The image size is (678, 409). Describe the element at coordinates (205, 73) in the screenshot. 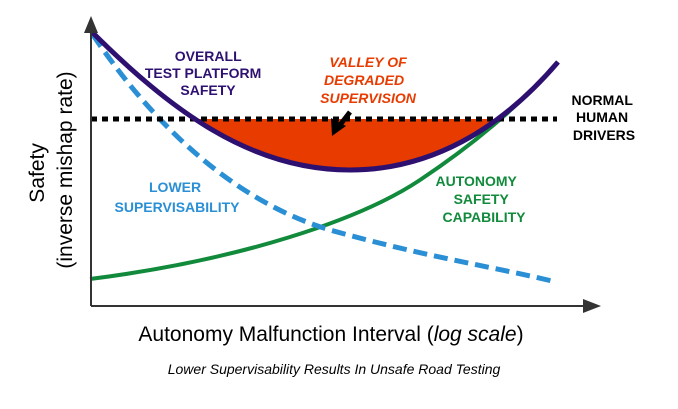

I see `overall-test-platform-safety-label: OVERALL TEST PLATFORM SAFETY` at that location.